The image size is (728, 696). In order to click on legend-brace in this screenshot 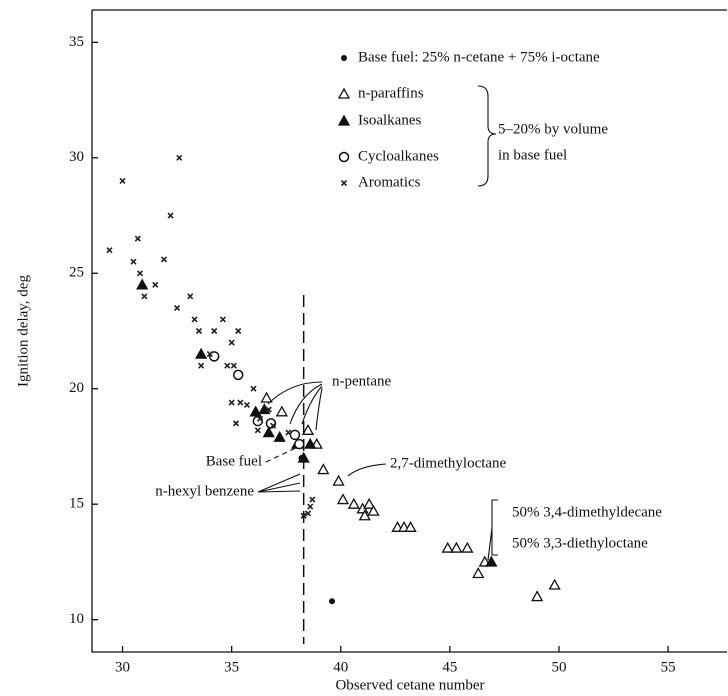, I will do `click(487, 136)`.